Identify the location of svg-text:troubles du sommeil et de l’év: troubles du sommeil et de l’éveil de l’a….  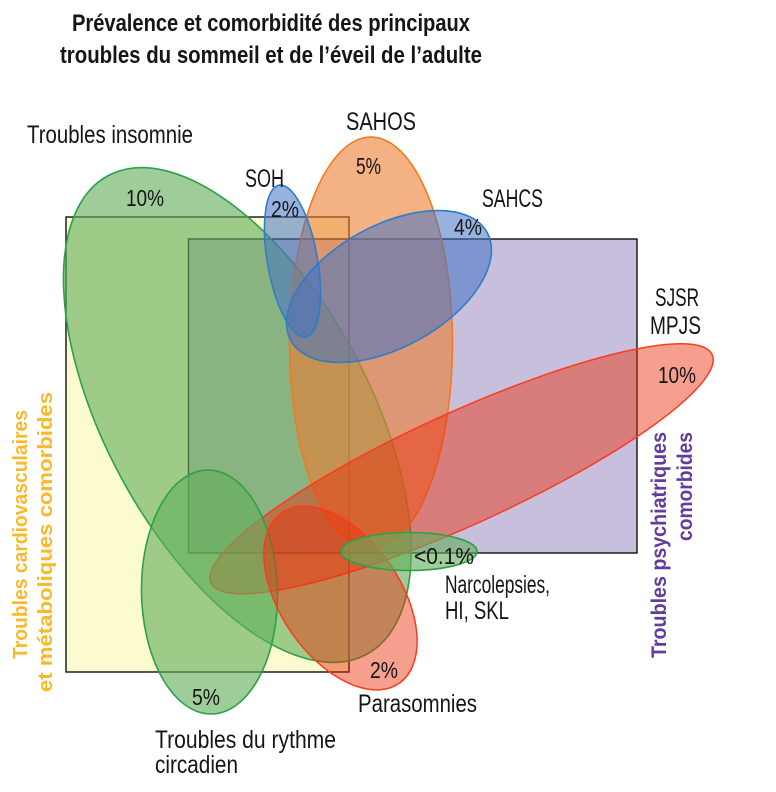
(271, 55).